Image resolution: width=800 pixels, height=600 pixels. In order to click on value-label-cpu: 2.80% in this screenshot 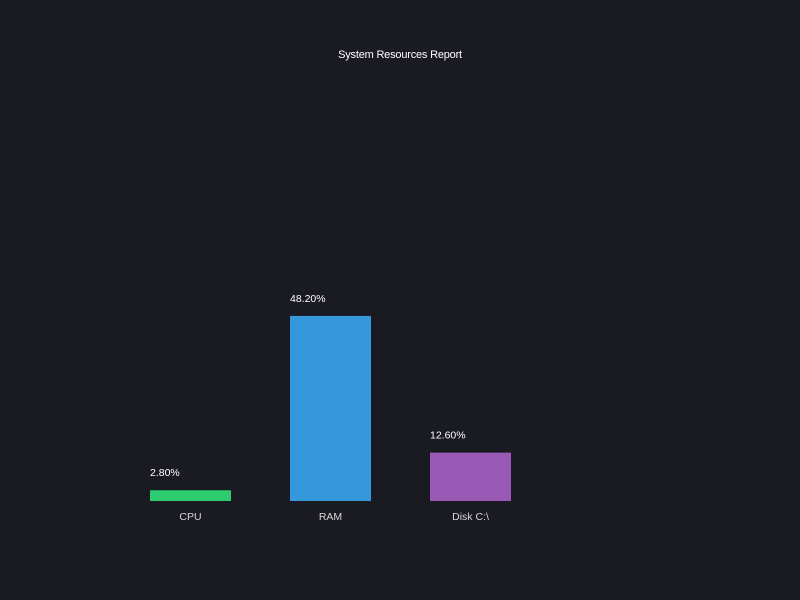, I will do `click(165, 473)`.